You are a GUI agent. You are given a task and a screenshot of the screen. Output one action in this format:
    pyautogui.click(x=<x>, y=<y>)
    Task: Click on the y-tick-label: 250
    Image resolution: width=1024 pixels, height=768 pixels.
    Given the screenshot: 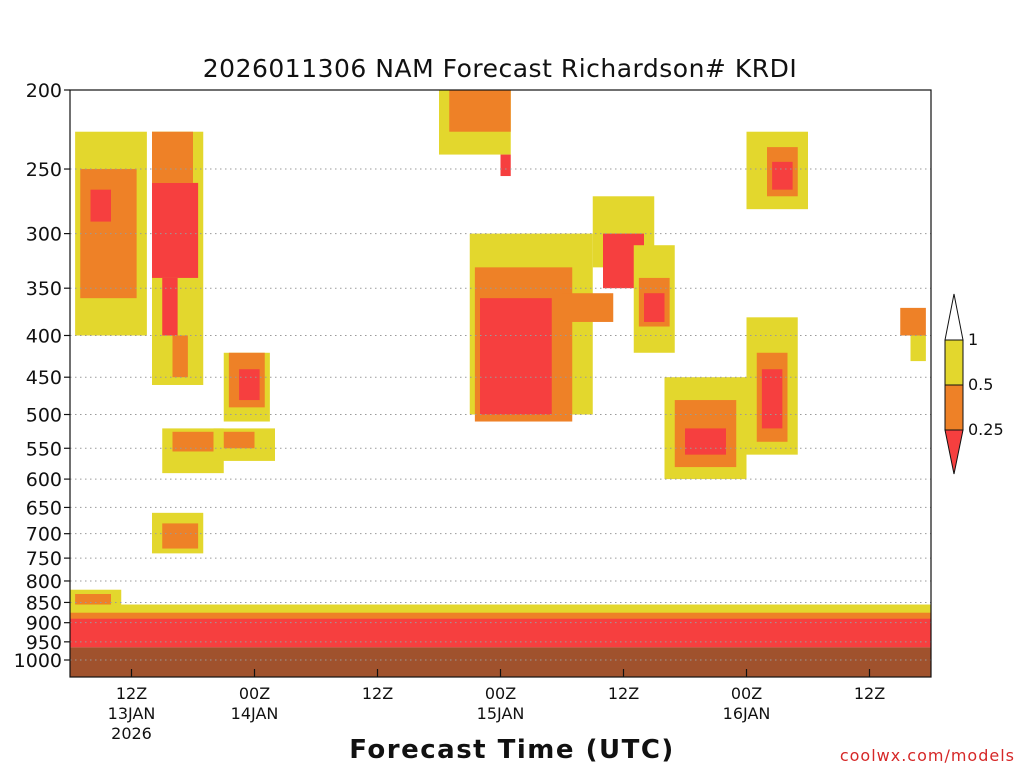 What is the action you would take?
    pyautogui.click(x=44, y=170)
    